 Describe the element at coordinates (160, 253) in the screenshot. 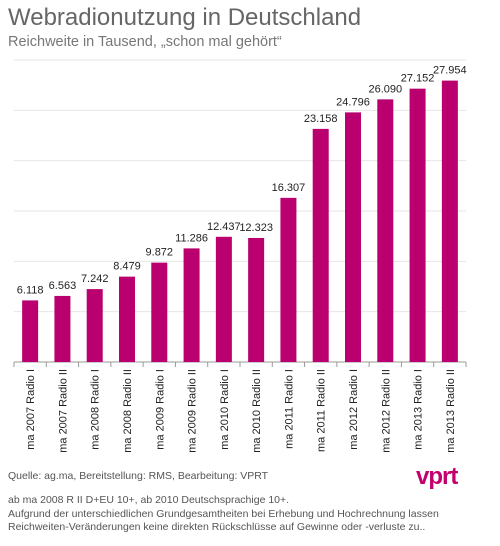

I see `value-label: 9.872` at that location.